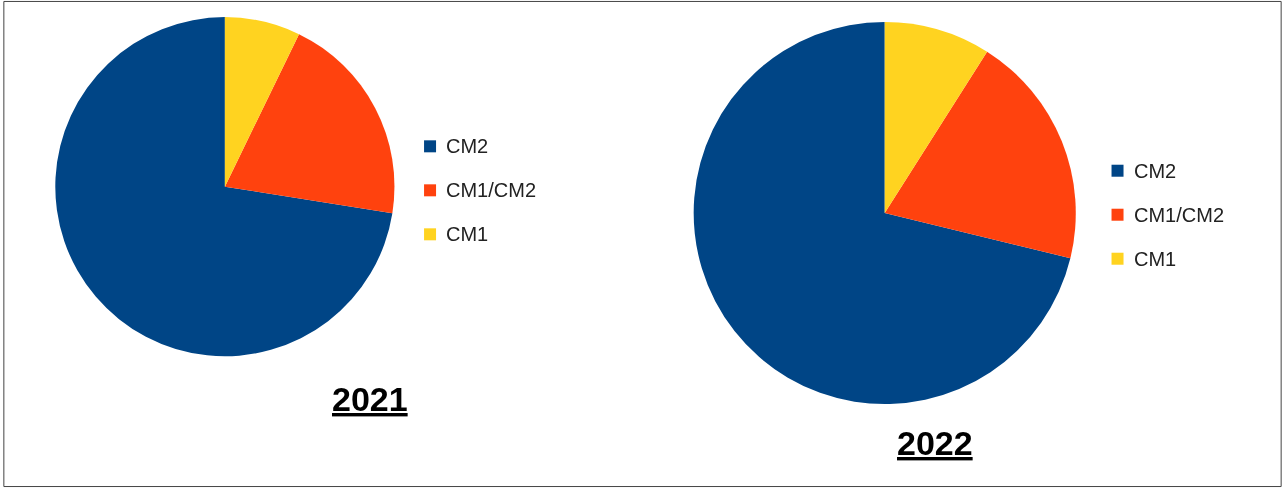 This screenshot has height=488, width=1285. I want to click on text: 2022, so click(935, 443).